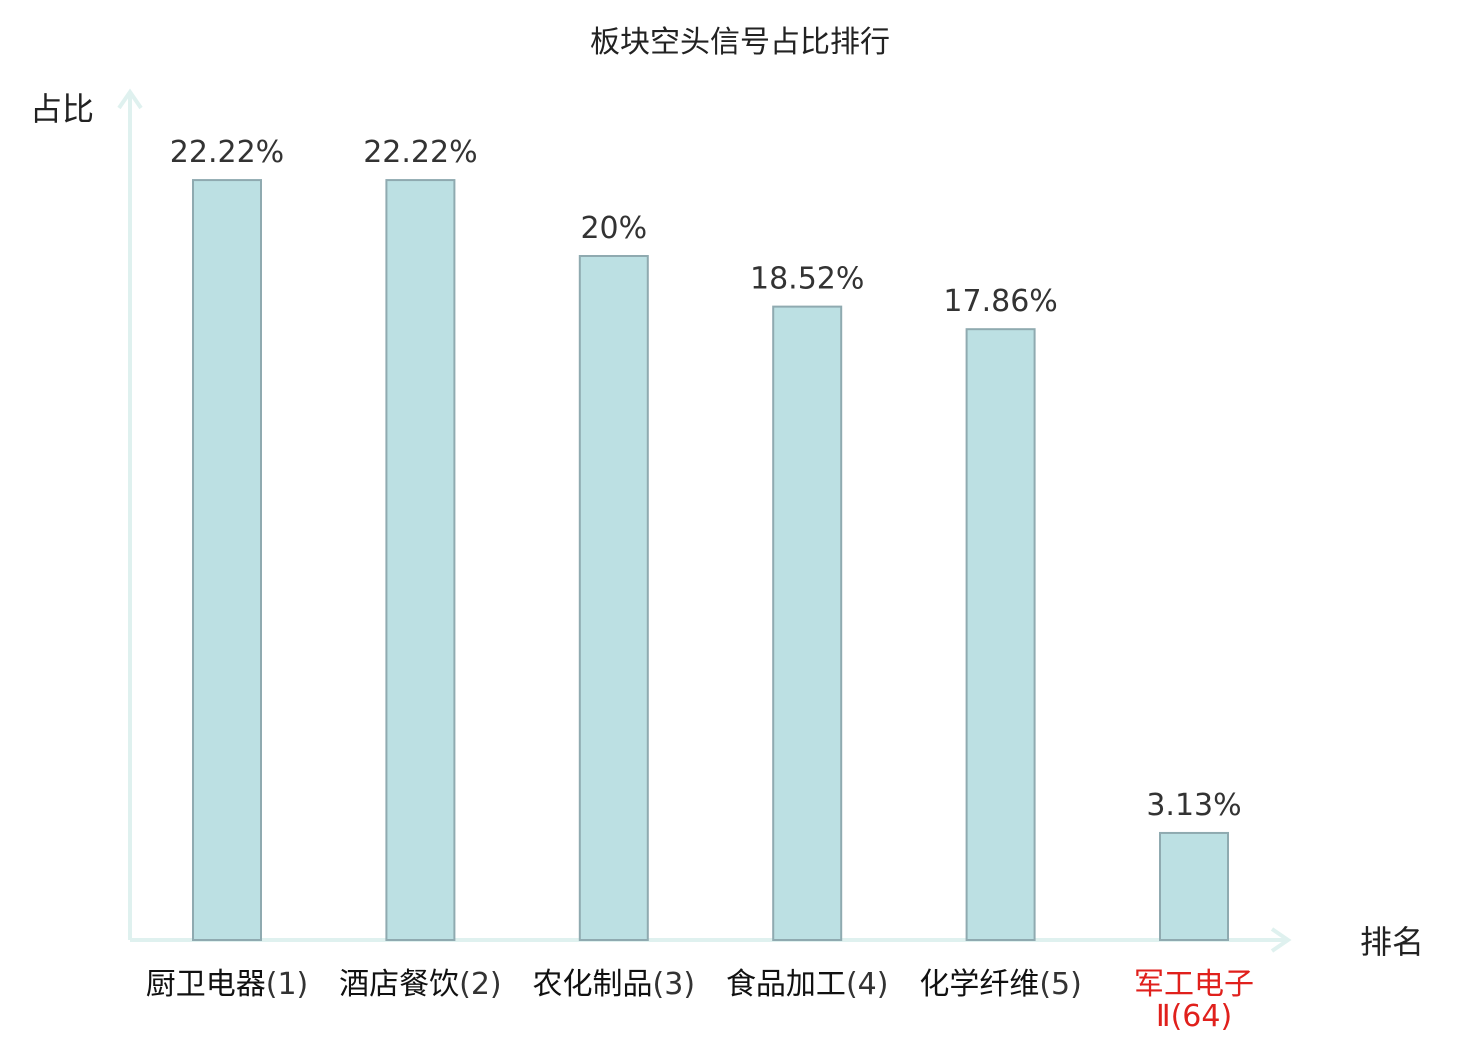  What do you see at coordinates (420, 984) in the screenshot?
I see `category-label-2: 酒店餐饮(2)` at bounding box center [420, 984].